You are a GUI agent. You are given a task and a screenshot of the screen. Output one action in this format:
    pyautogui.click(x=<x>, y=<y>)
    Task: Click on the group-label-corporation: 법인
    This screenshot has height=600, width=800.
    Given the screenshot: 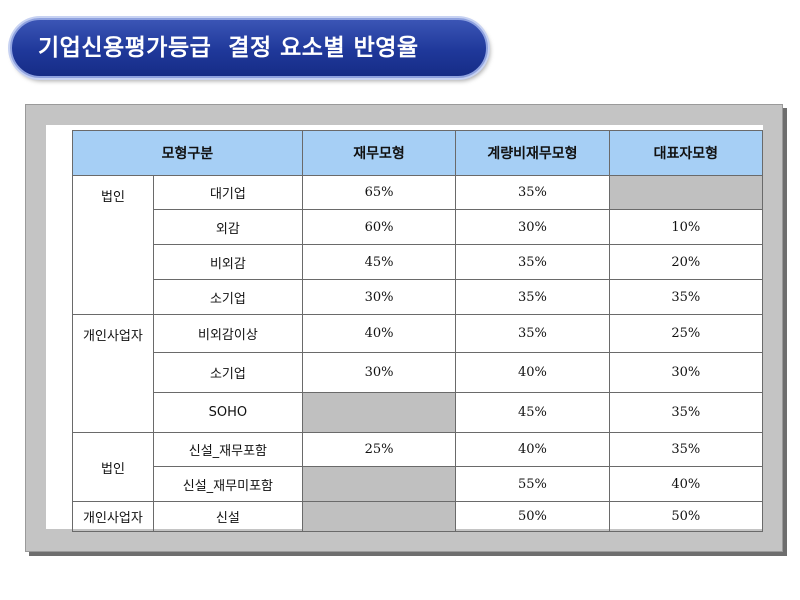 What is the action you would take?
    pyautogui.click(x=113, y=245)
    